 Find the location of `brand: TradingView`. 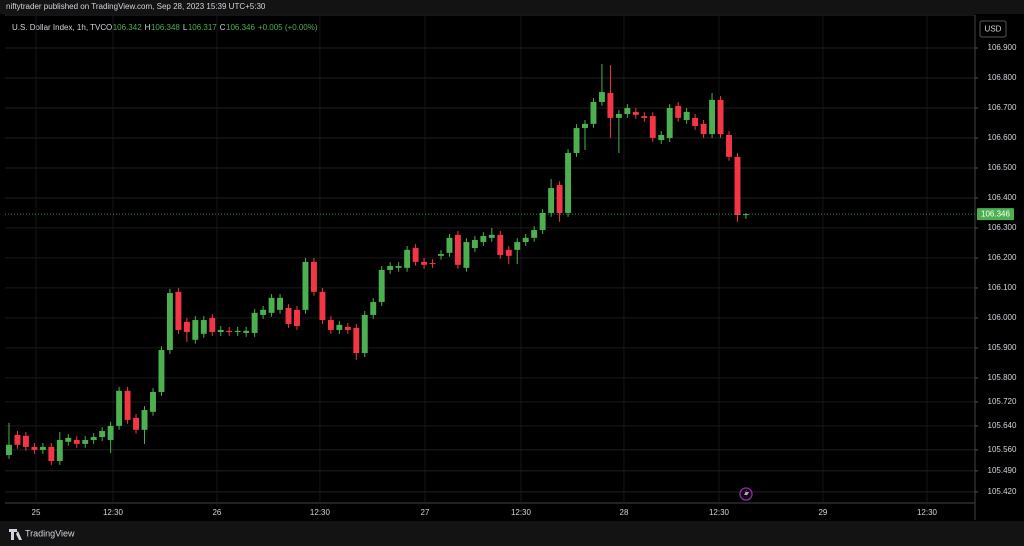

brand: TradingView is located at coordinates (50, 533).